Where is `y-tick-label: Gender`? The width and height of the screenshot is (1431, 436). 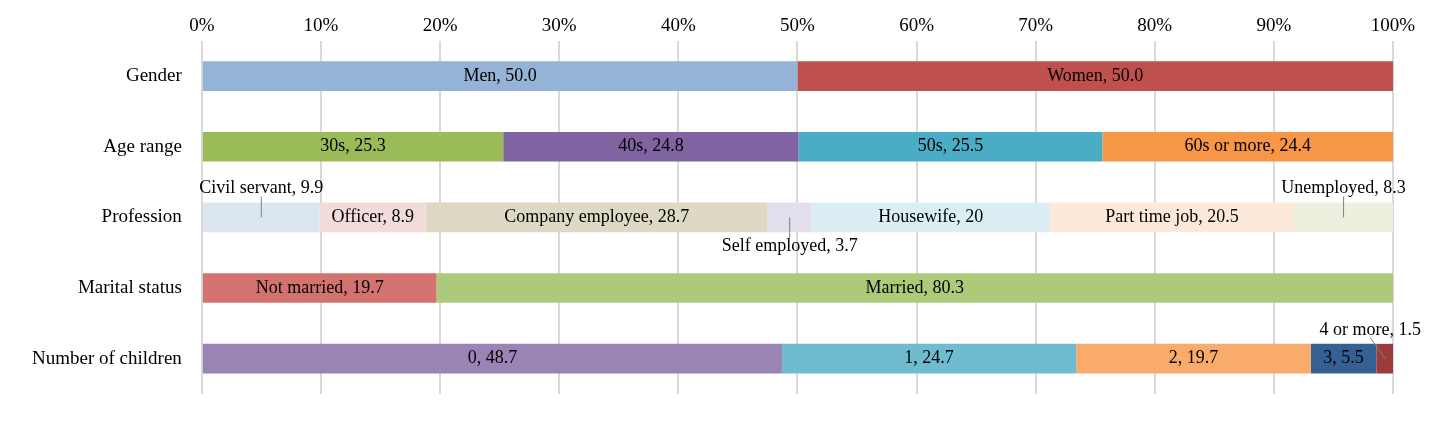
y-tick-label: Gender is located at coordinates (154, 75).